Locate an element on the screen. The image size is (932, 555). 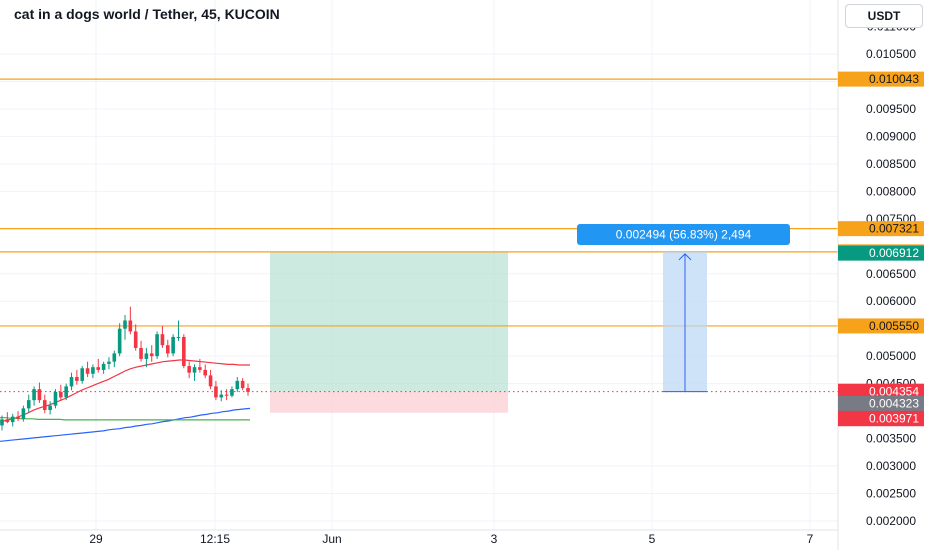
line-label: 0.010043 is located at coordinates (894, 79).